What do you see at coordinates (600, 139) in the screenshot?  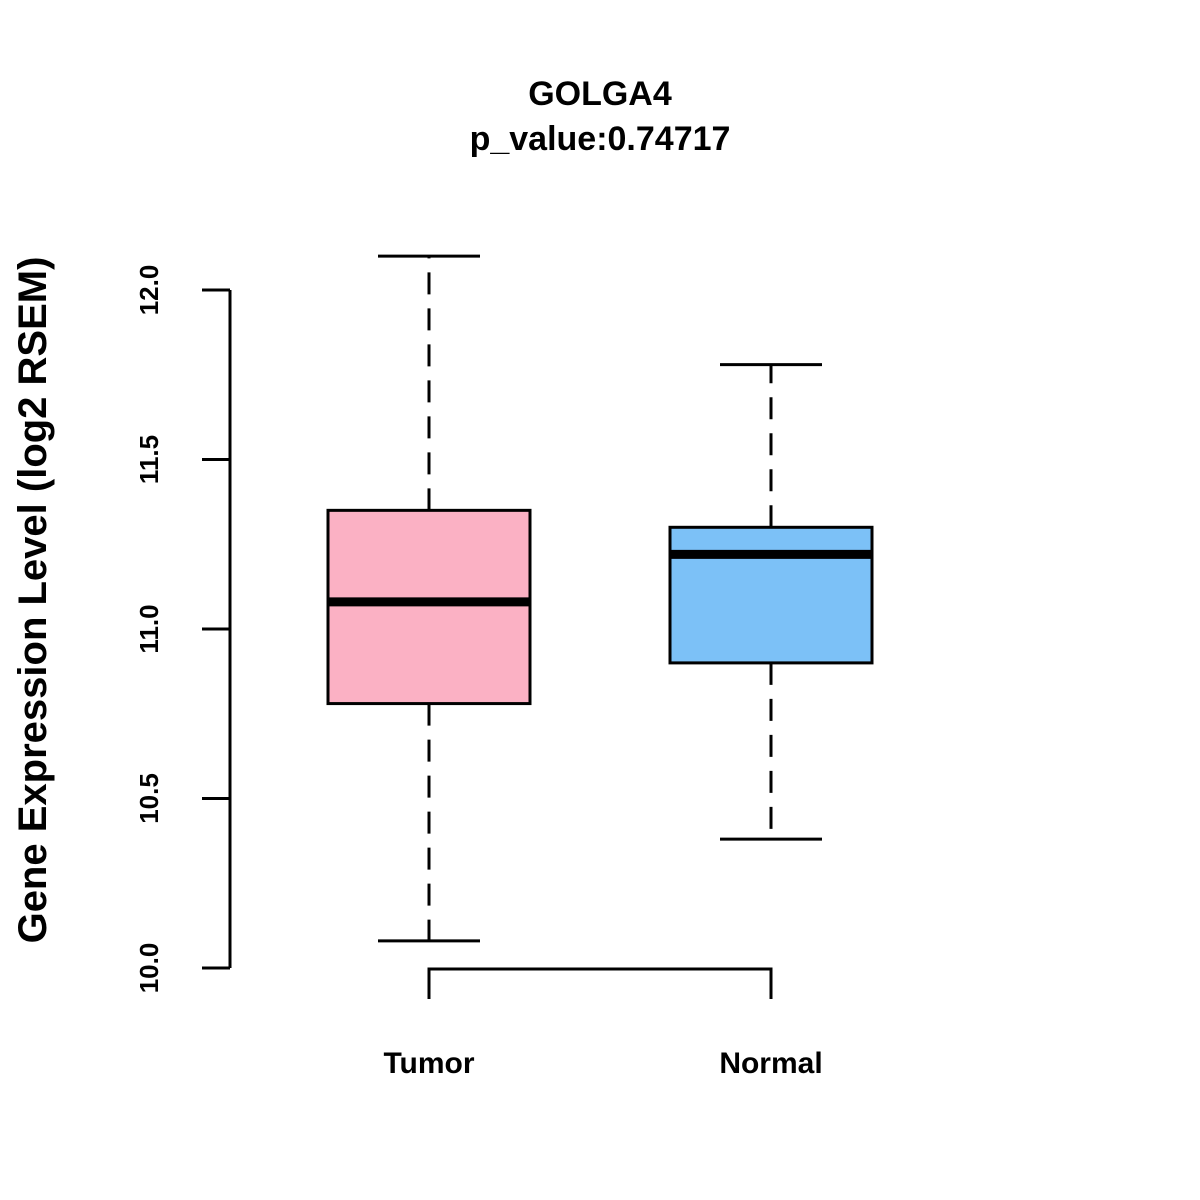 I see `chart-subtitle: p_value:0.74717` at bounding box center [600, 139].